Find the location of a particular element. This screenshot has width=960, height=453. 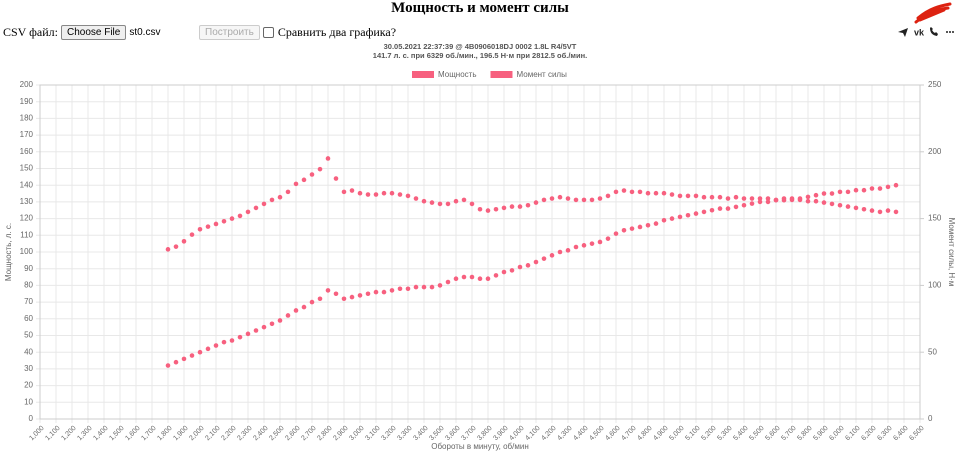

y-tick-label: 170 is located at coordinates (27, 134).